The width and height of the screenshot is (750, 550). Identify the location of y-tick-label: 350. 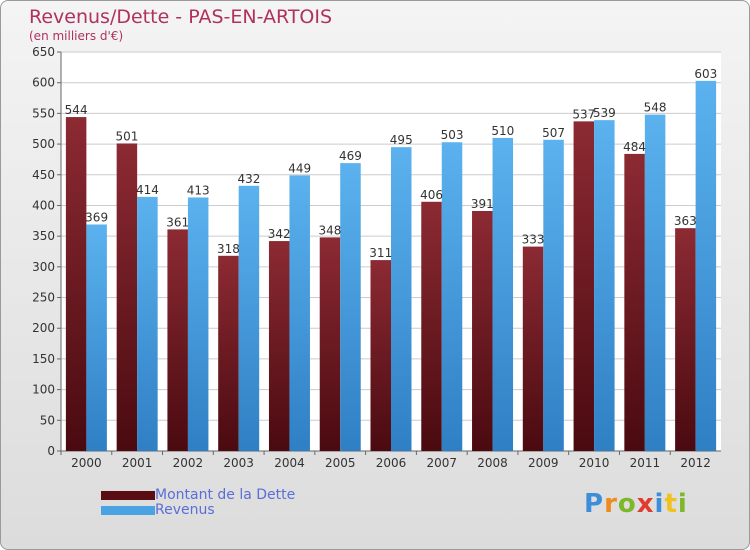
(43, 236).